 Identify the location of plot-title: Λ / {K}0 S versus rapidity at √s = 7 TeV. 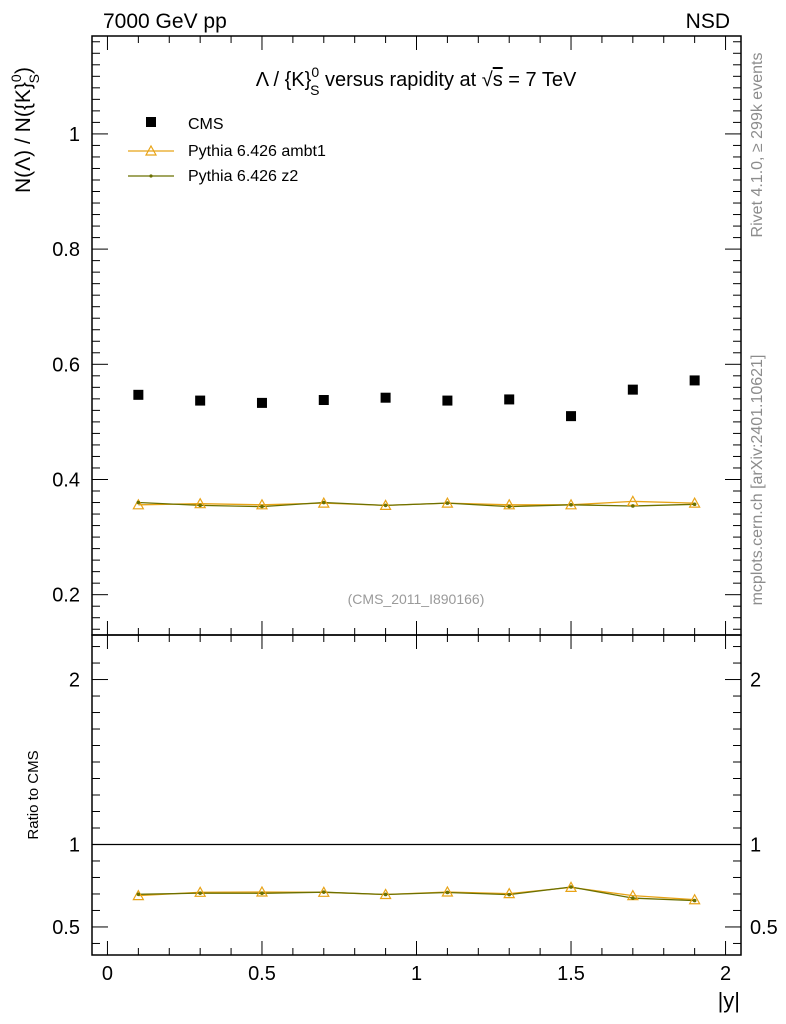
(416, 81).